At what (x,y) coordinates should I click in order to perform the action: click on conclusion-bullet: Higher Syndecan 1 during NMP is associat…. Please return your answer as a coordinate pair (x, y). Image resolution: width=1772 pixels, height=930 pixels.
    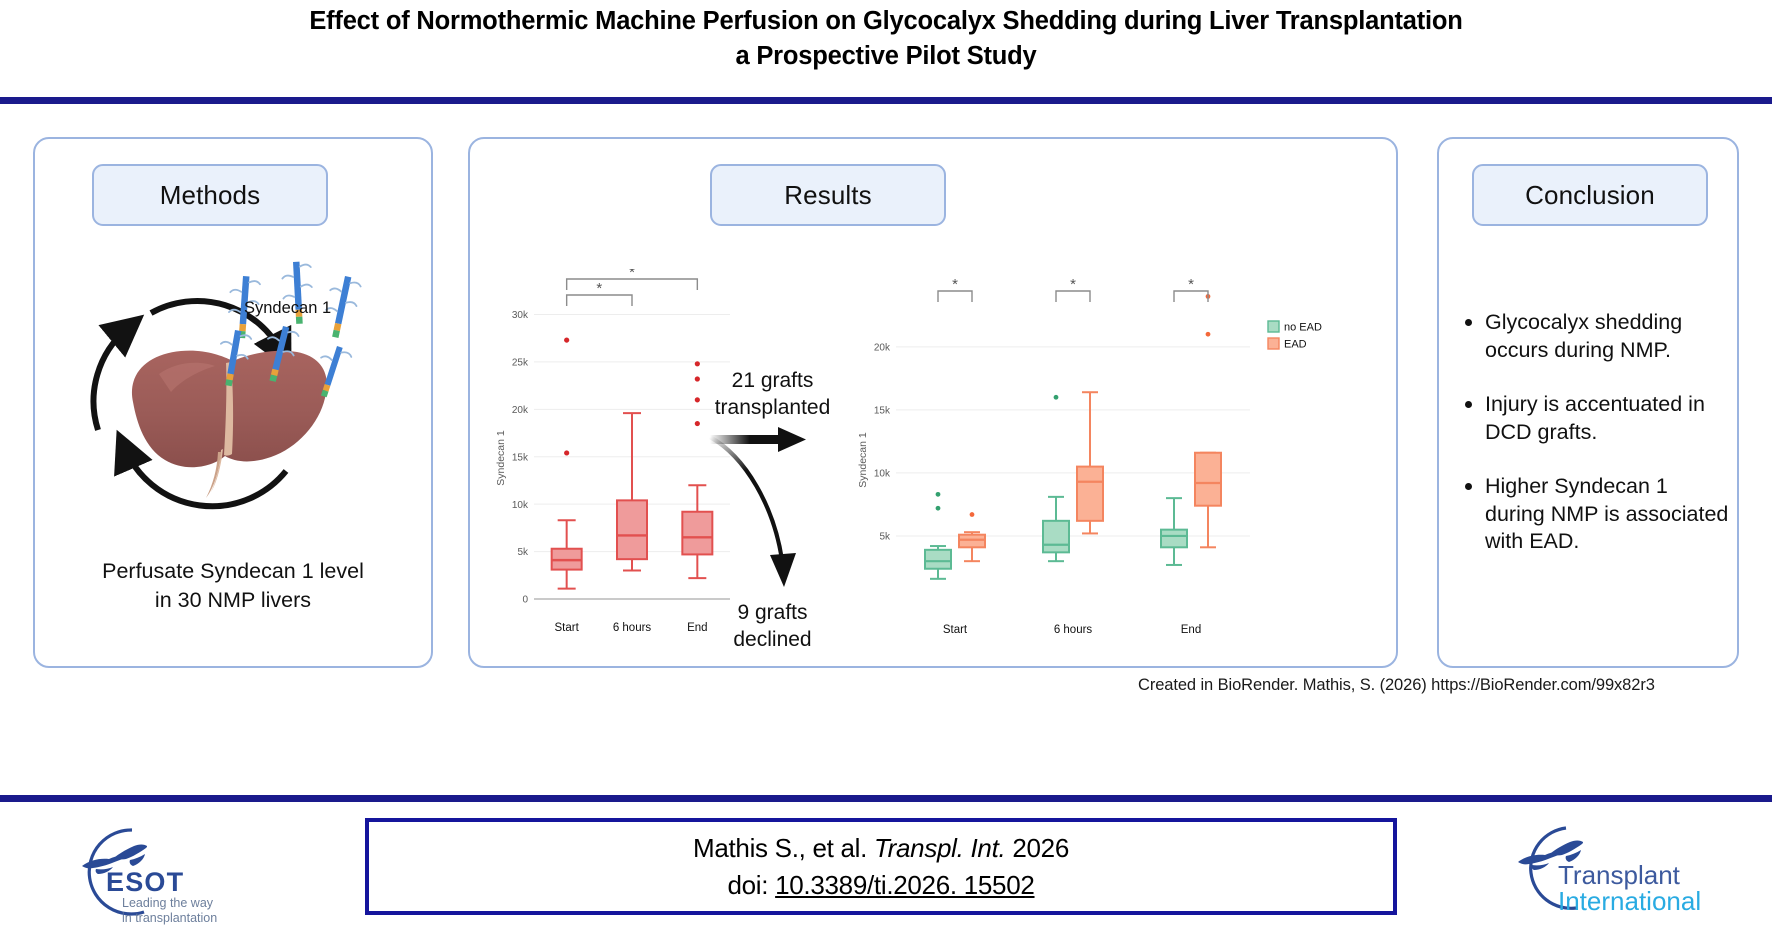
    Looking at the image, I should click on (1595, 514).